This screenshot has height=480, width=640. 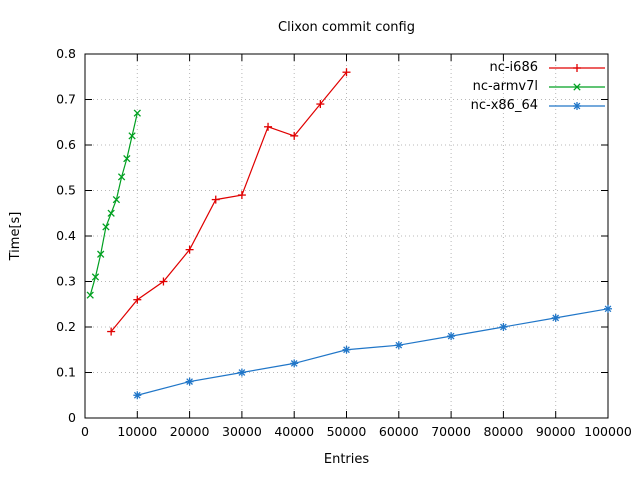 I want to click on y-tick-label: 0.6, so click(x=66, y=144).